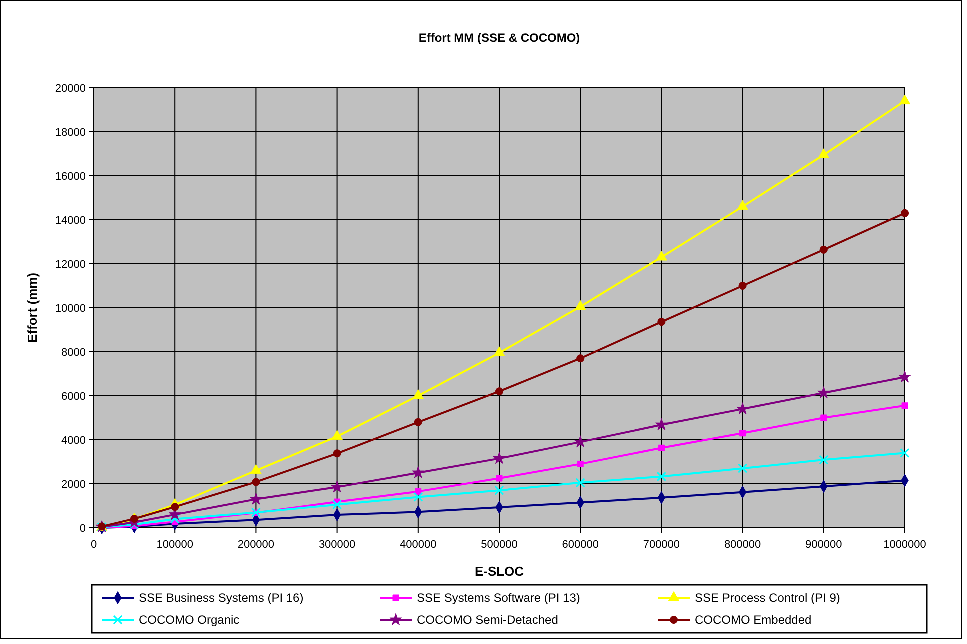  Describe the element at coordinates (487, 620) in the screenshot. I see `legend-label: COCOMO Semi-Detached` at that location.